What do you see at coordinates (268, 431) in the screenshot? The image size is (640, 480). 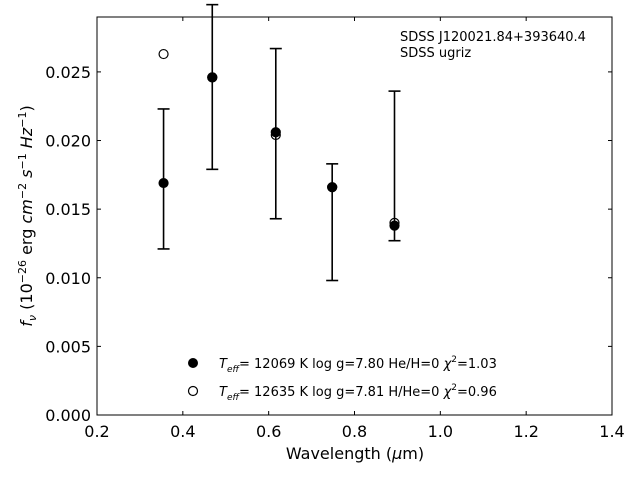 I see `x-tick-label: 0.6` at bounding box center [268, 431].